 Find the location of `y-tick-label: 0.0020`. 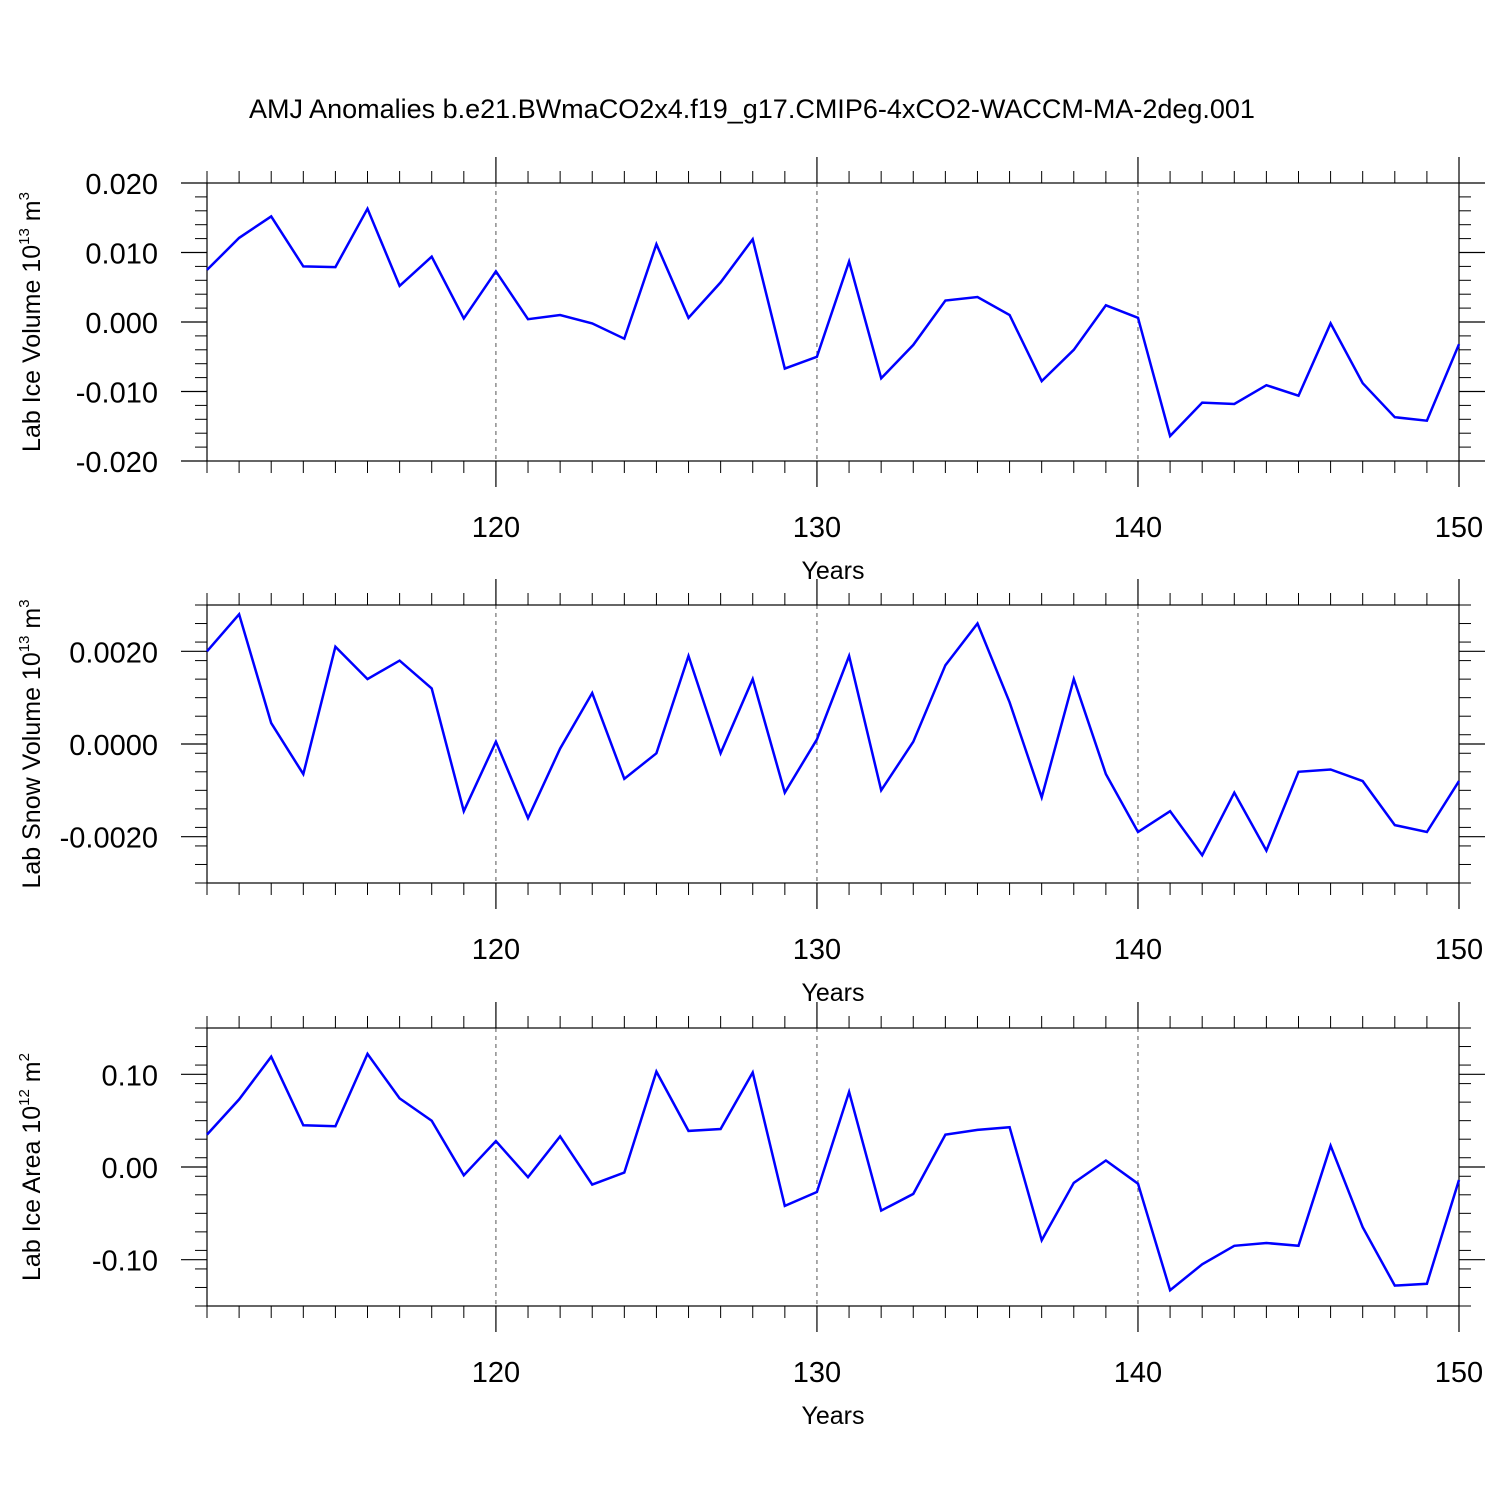

y-tick-label: 0.0020 is located at coordinates (113, 653).